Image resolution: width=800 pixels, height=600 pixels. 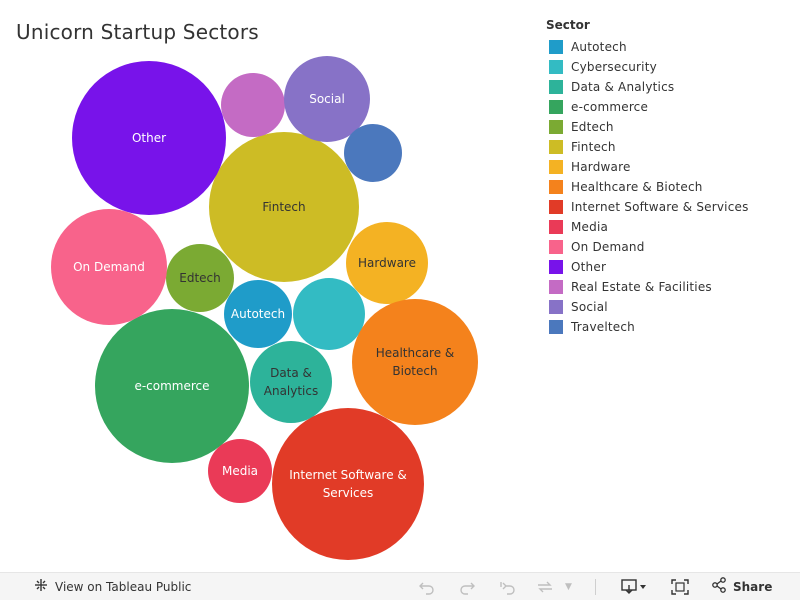 What do you see at coordinates (753, 586) in the screenshot?
I see `share-label: Share` at bounding box center [753, 586].